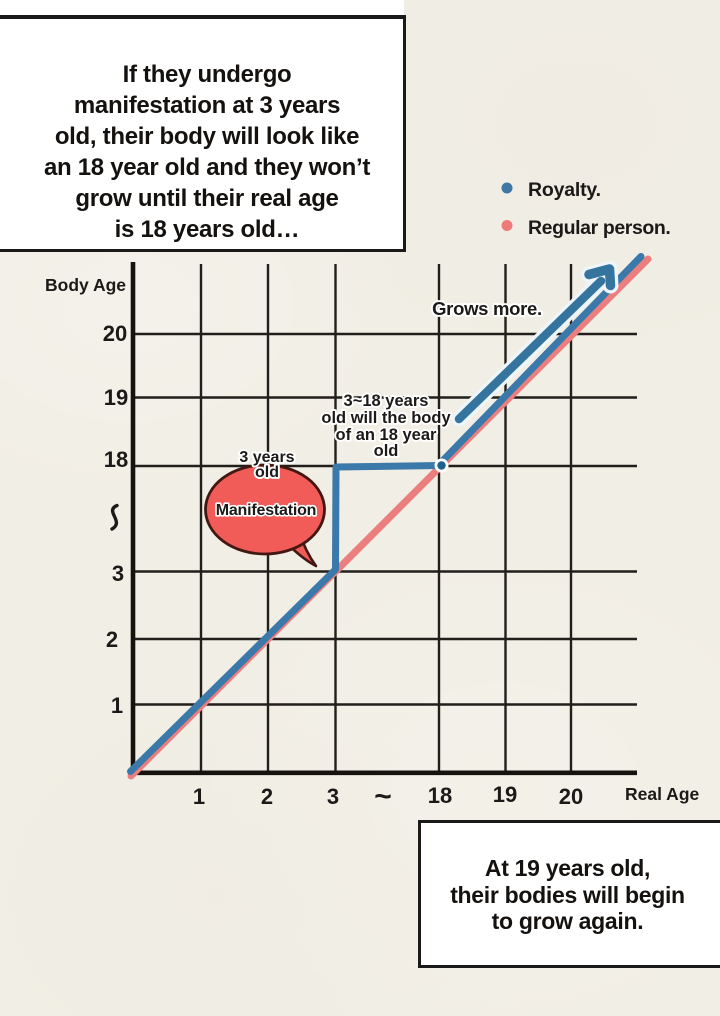  Describe the element at coordinates (599, 228) in the screenshot. I see `svg-text: Regular person.` at that location.